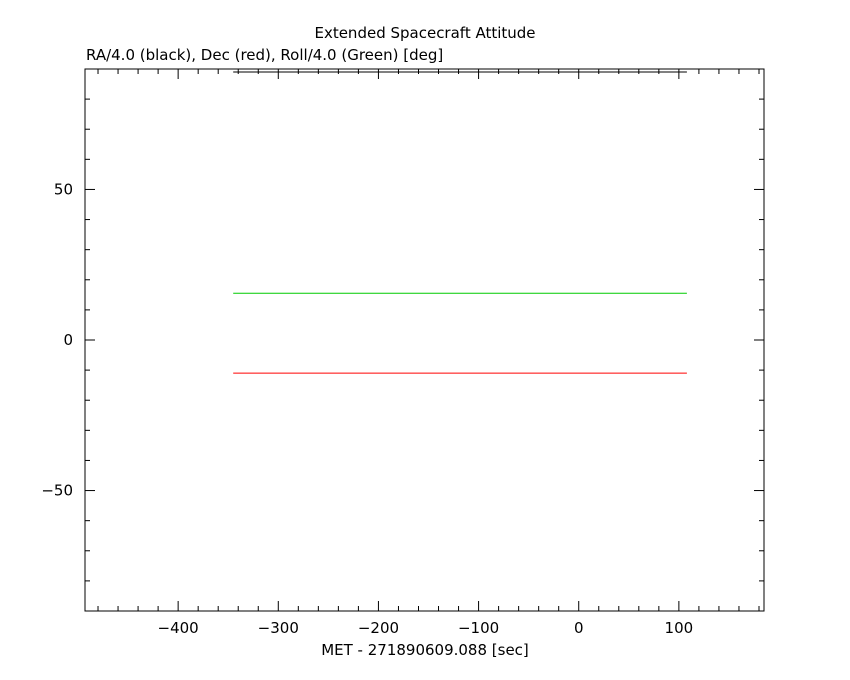  What do you see at coordinates (424, 33) in the screenshot?
I see `chart-title: Extended Spacecraft Attitude` at bounding box center [424, 33].